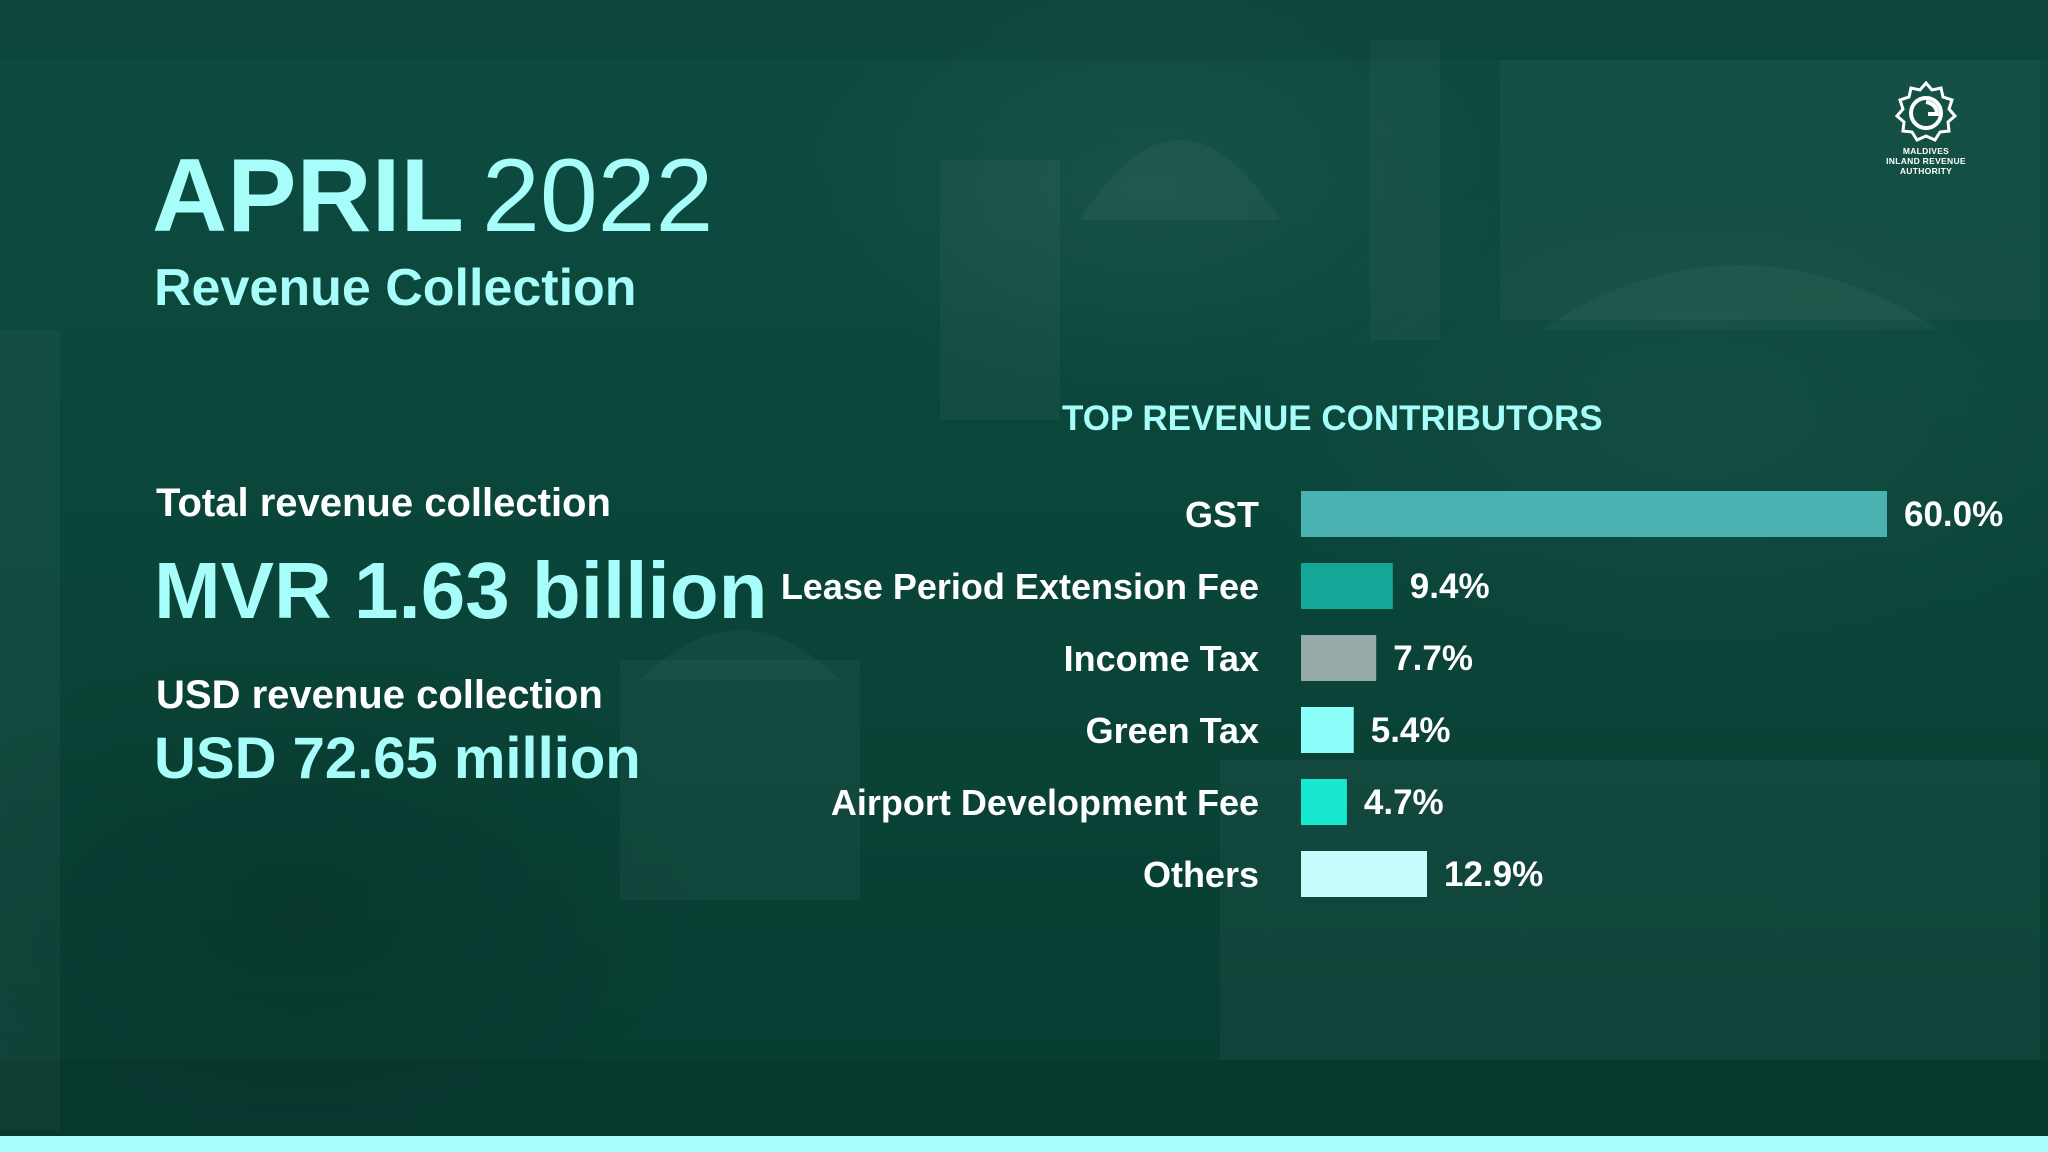  Describe the element at coordinates (1161, 658) in the screenshot. I see `bar-category-label: Income Tax` at that location.